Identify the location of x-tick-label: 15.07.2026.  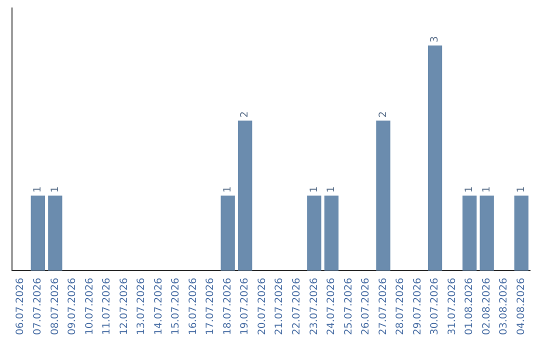
(176, 307).